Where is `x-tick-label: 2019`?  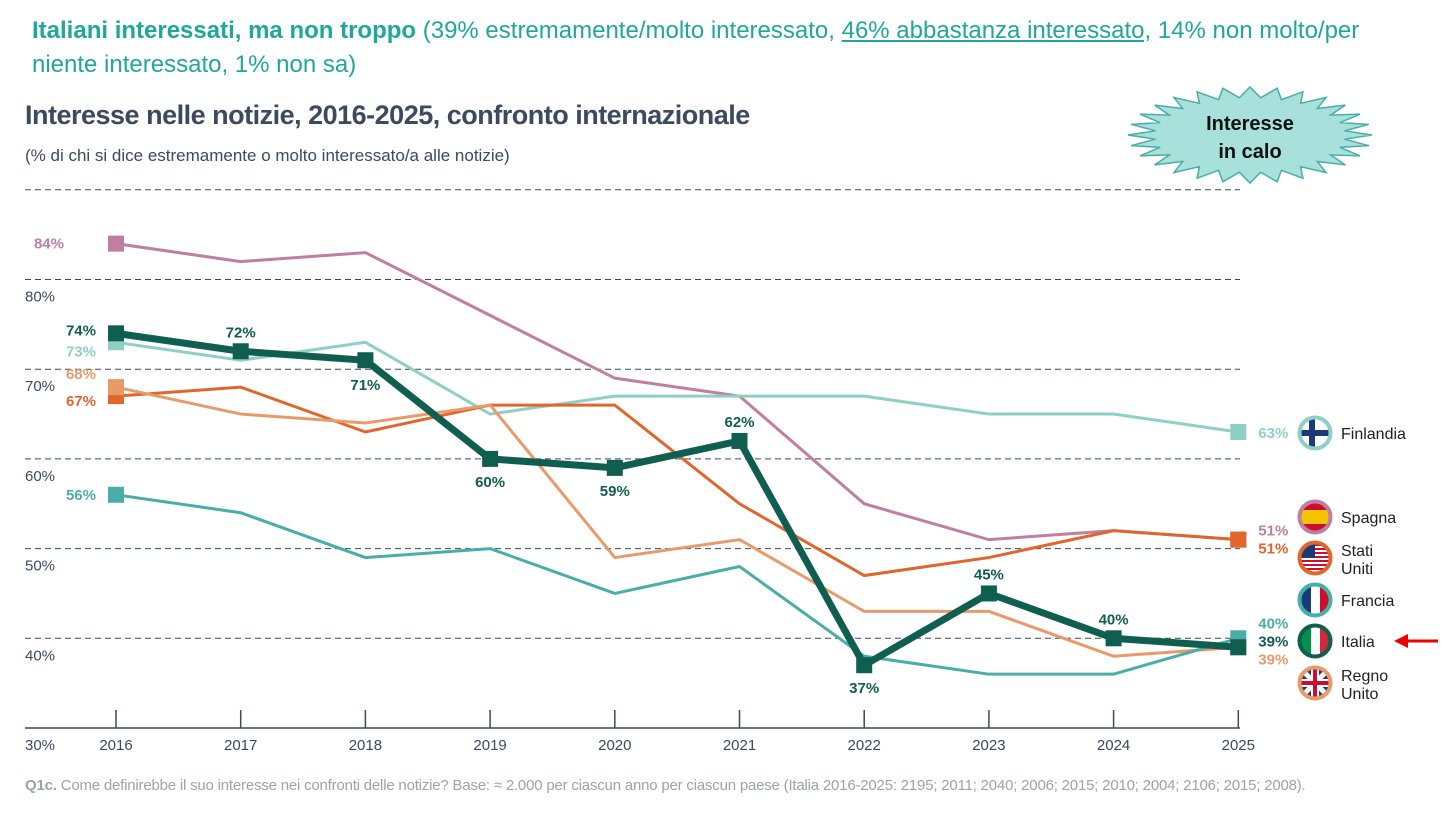
x-tick-label: 2019 is located at coordinates (489, 745).